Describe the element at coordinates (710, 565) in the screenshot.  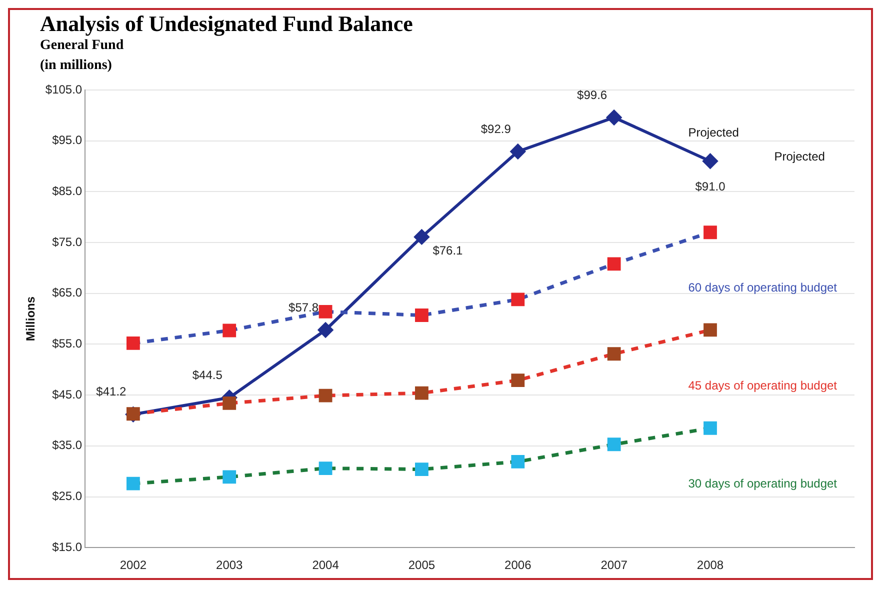
I see `x-tick-label: 2008` at that location.